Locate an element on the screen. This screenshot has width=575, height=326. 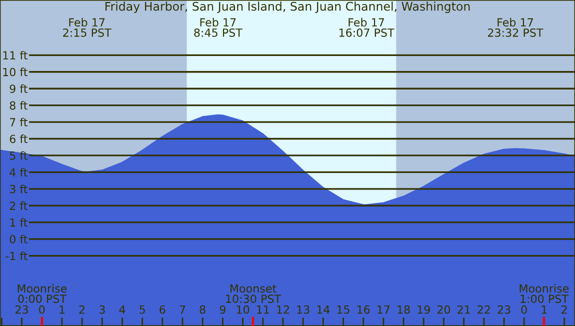
x-tick-label: 13 is located at coordinates (303, 309).